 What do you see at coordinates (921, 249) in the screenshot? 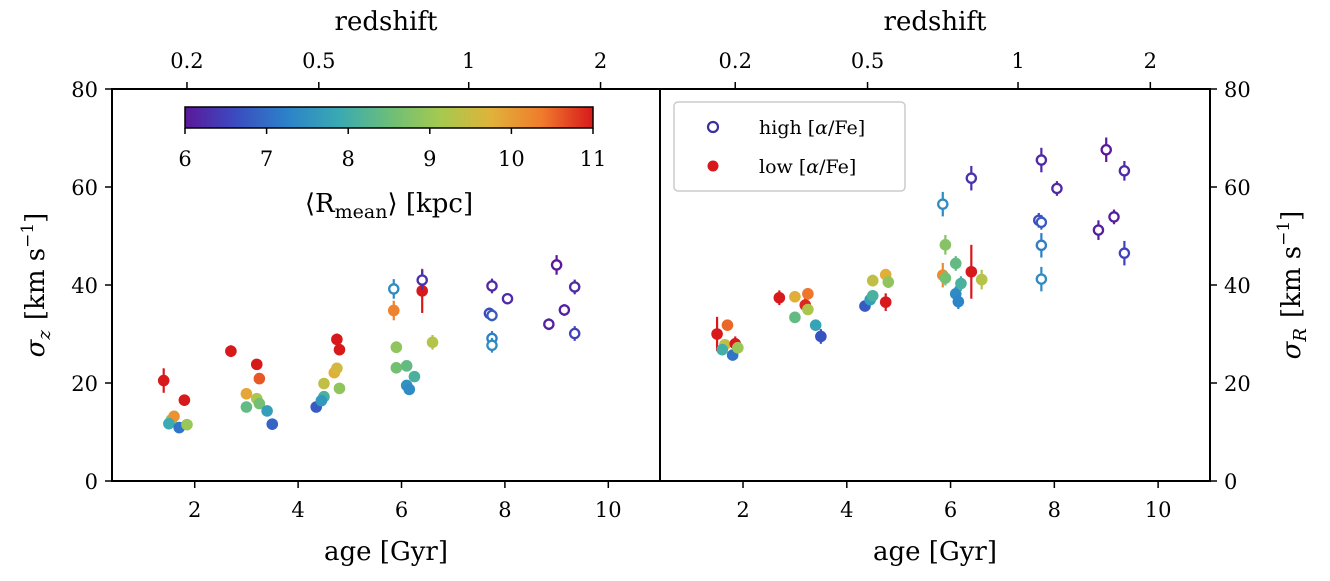
I see `right-points` at bounding box center [921, 249].